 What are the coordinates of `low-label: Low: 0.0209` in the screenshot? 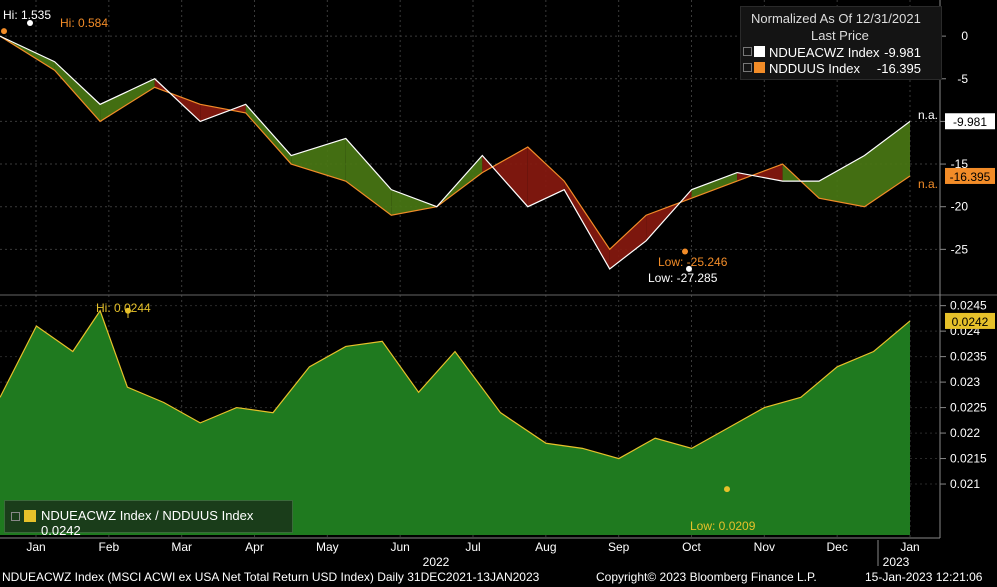 It's located at (723, 526).